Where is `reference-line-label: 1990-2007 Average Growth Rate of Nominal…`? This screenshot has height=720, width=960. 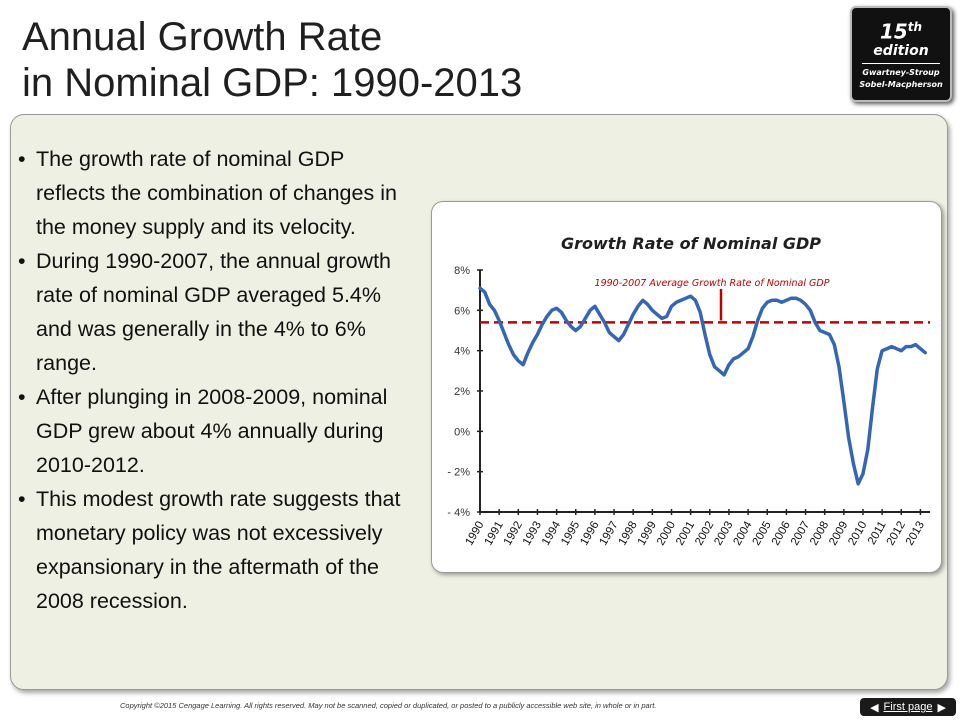 reference-line-label: 1990-2007 Average Growth Rate of Nominal… is located at coordinates (712, 283).